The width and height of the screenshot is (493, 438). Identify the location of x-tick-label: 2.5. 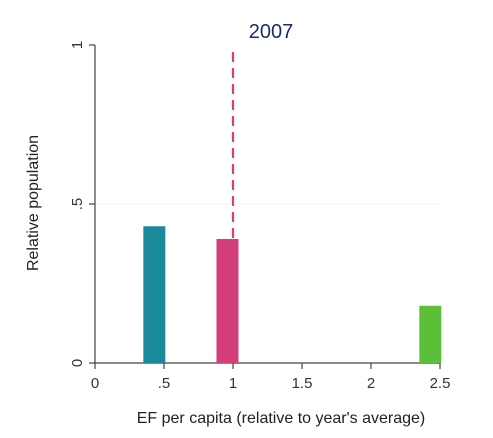
(440, 383).